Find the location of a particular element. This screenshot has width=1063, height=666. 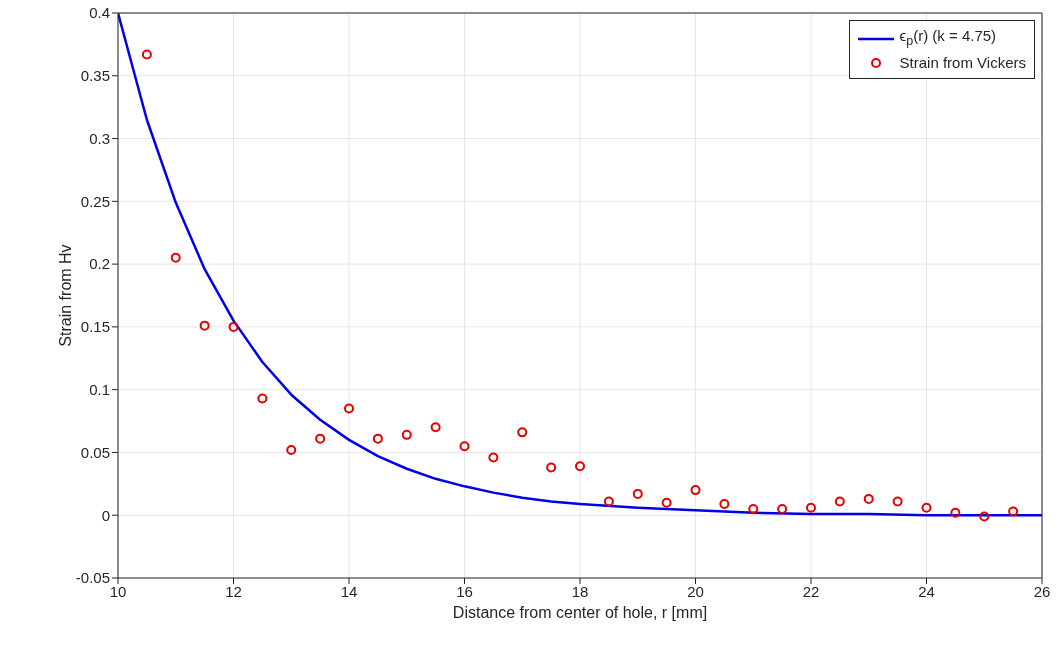

y-tick-label: 0.05 is located at coordinates (95, 452).